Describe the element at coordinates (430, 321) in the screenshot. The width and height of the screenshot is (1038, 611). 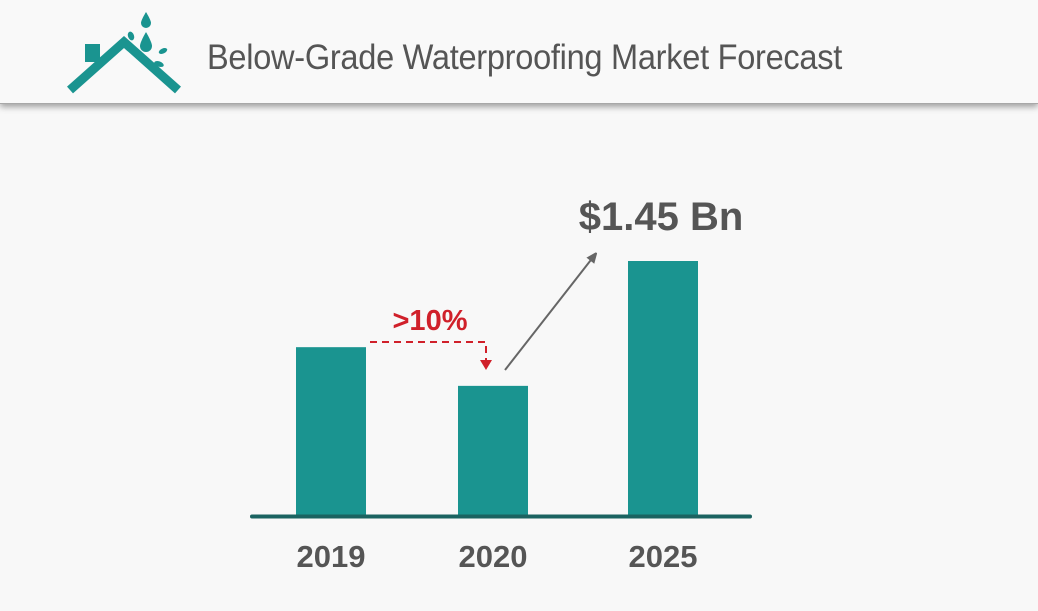
I see `decline-label: >10%` at that location.